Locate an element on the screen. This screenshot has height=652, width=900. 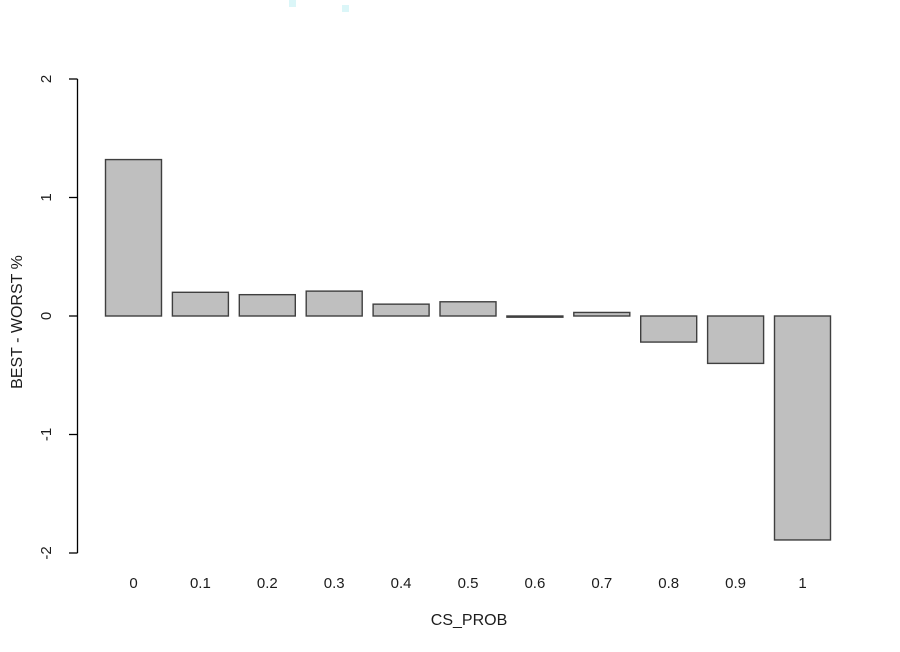
bar-0.4 is located at coordinates (401, 310).